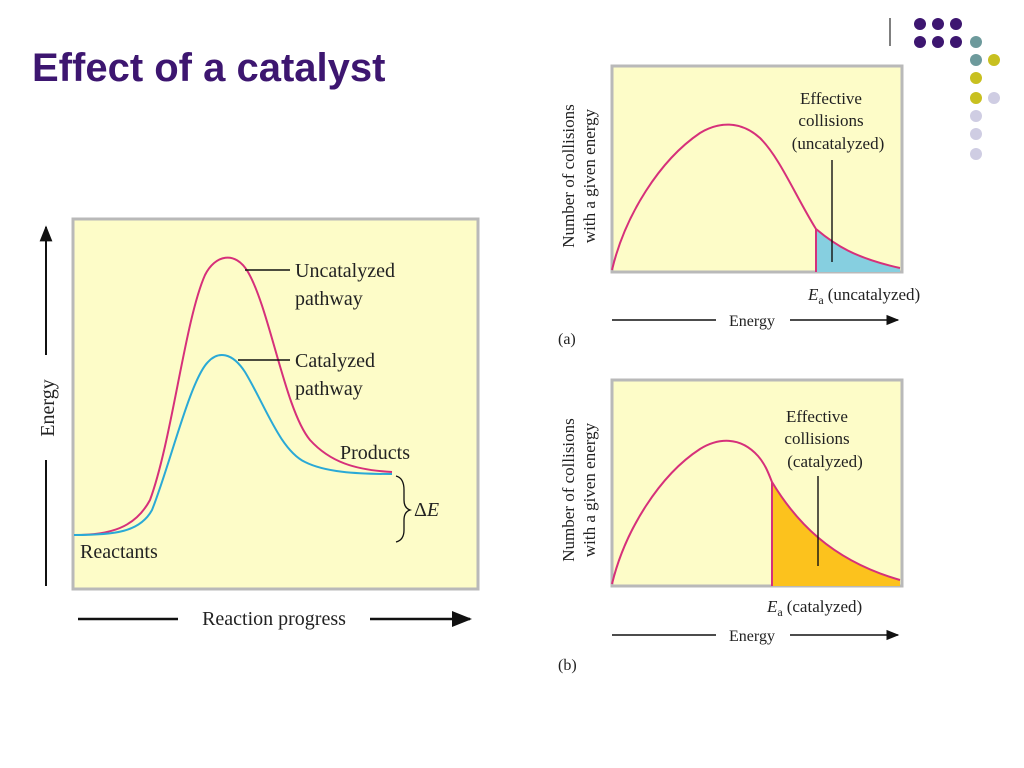 This screenshot has height=768, width=1024. What do you see at coordinates (944, 89) in the screenshot?
I see `decorative-dot-grid` at bounding box center [944, 89].